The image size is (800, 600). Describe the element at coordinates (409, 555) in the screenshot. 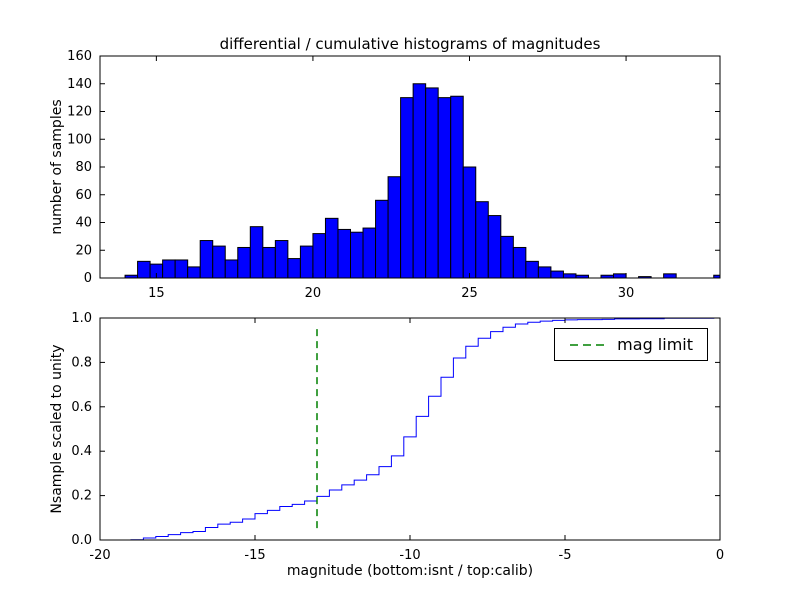

I see `x-tick-label: -10` at that location.